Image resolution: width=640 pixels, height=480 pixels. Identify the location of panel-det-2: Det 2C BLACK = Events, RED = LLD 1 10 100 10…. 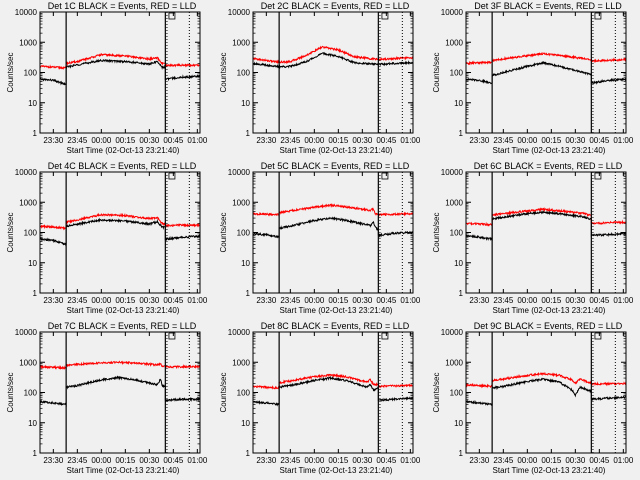
(320, 78).